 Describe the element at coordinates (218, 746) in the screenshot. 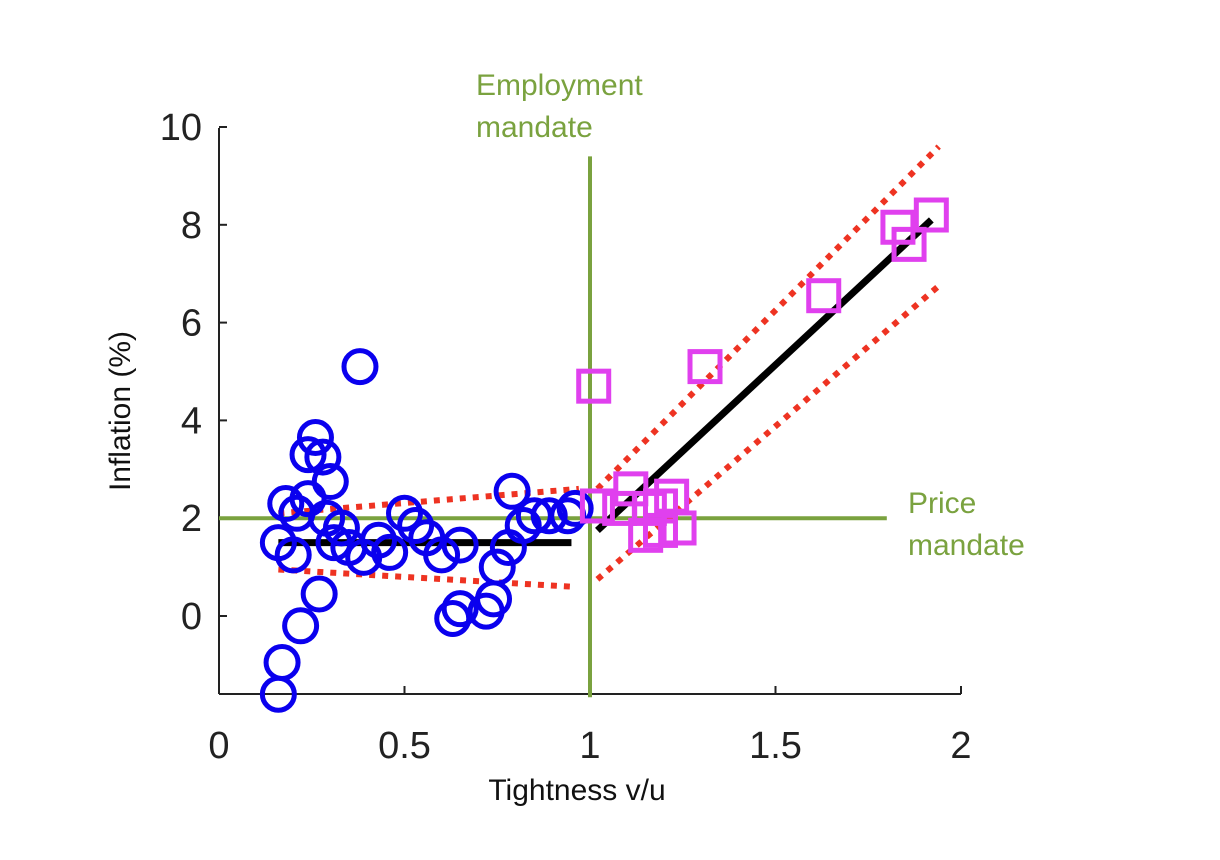

I see `x-tick-label: 0` at that location.